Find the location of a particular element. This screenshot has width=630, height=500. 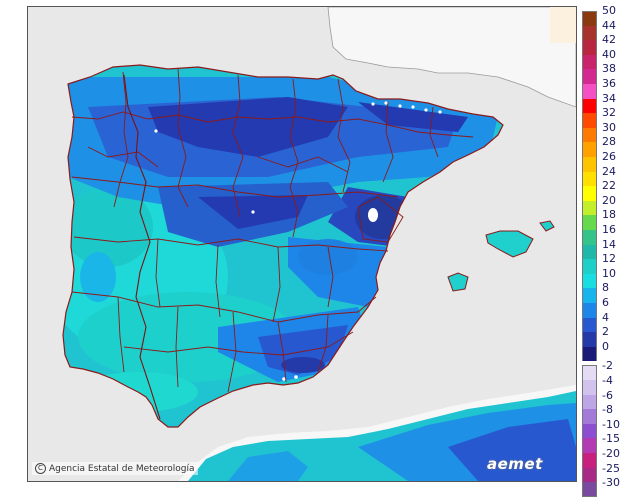

legend-swatch-neg15 is located at coordinates (589, 445).